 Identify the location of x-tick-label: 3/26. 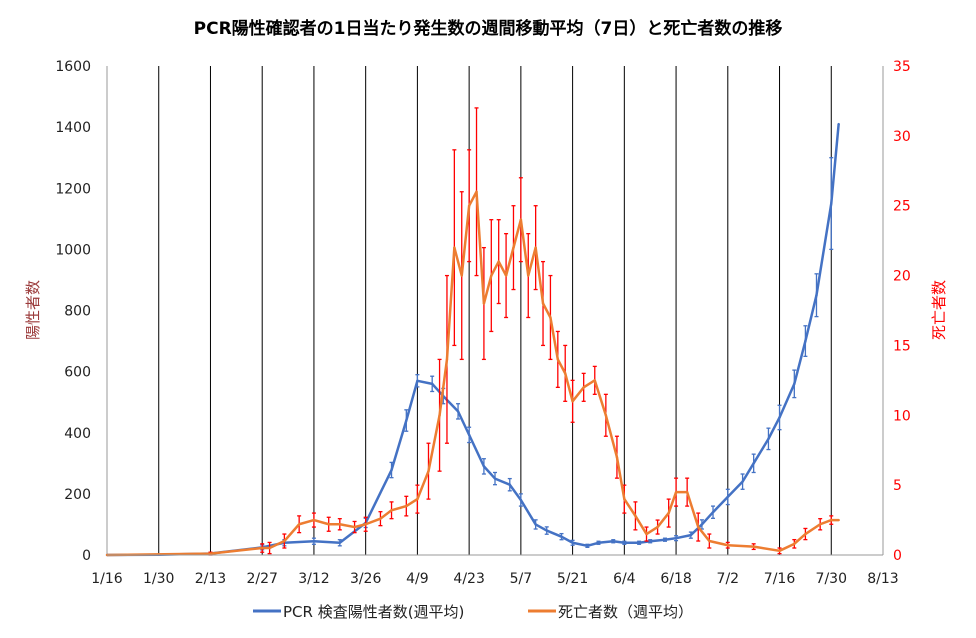
(366, 579).